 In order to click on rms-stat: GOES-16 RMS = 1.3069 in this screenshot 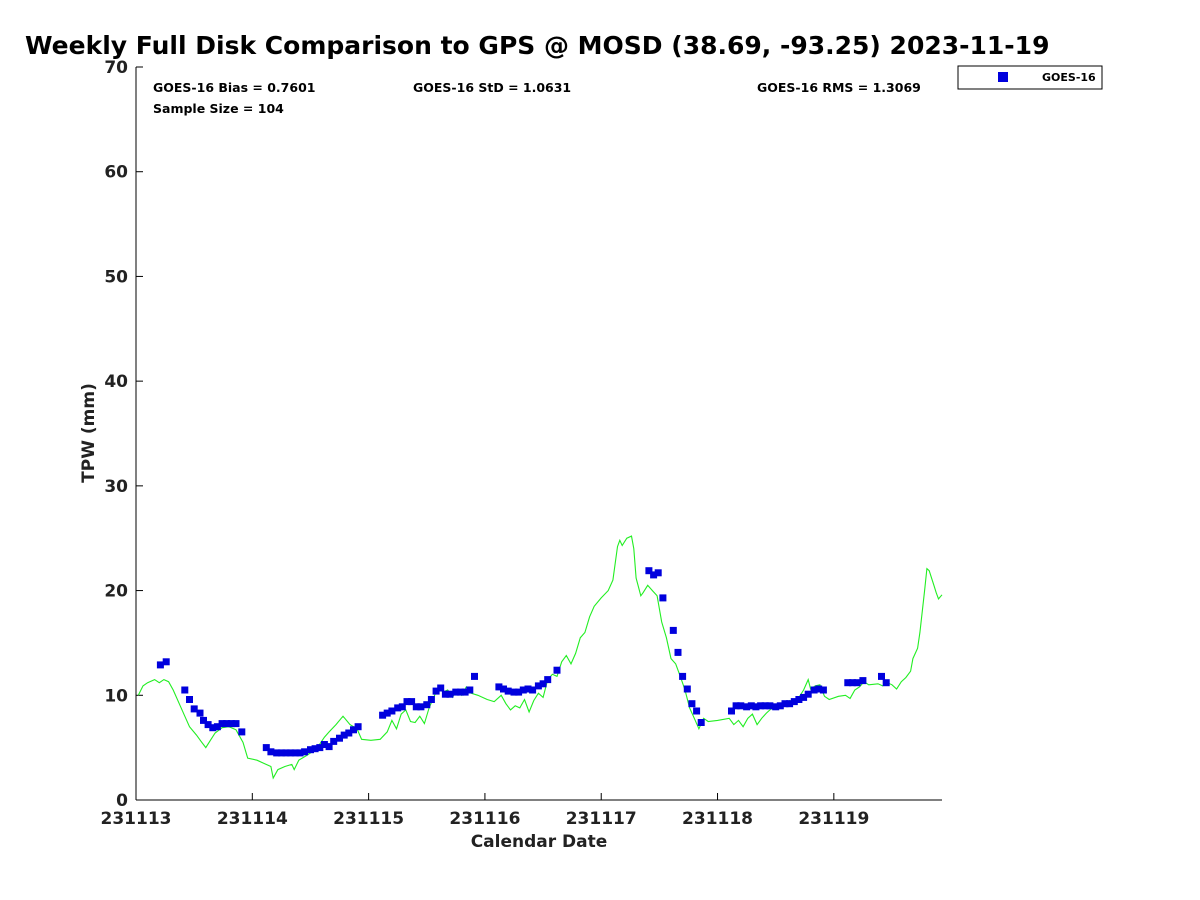, I will do `click(839, 87)`.